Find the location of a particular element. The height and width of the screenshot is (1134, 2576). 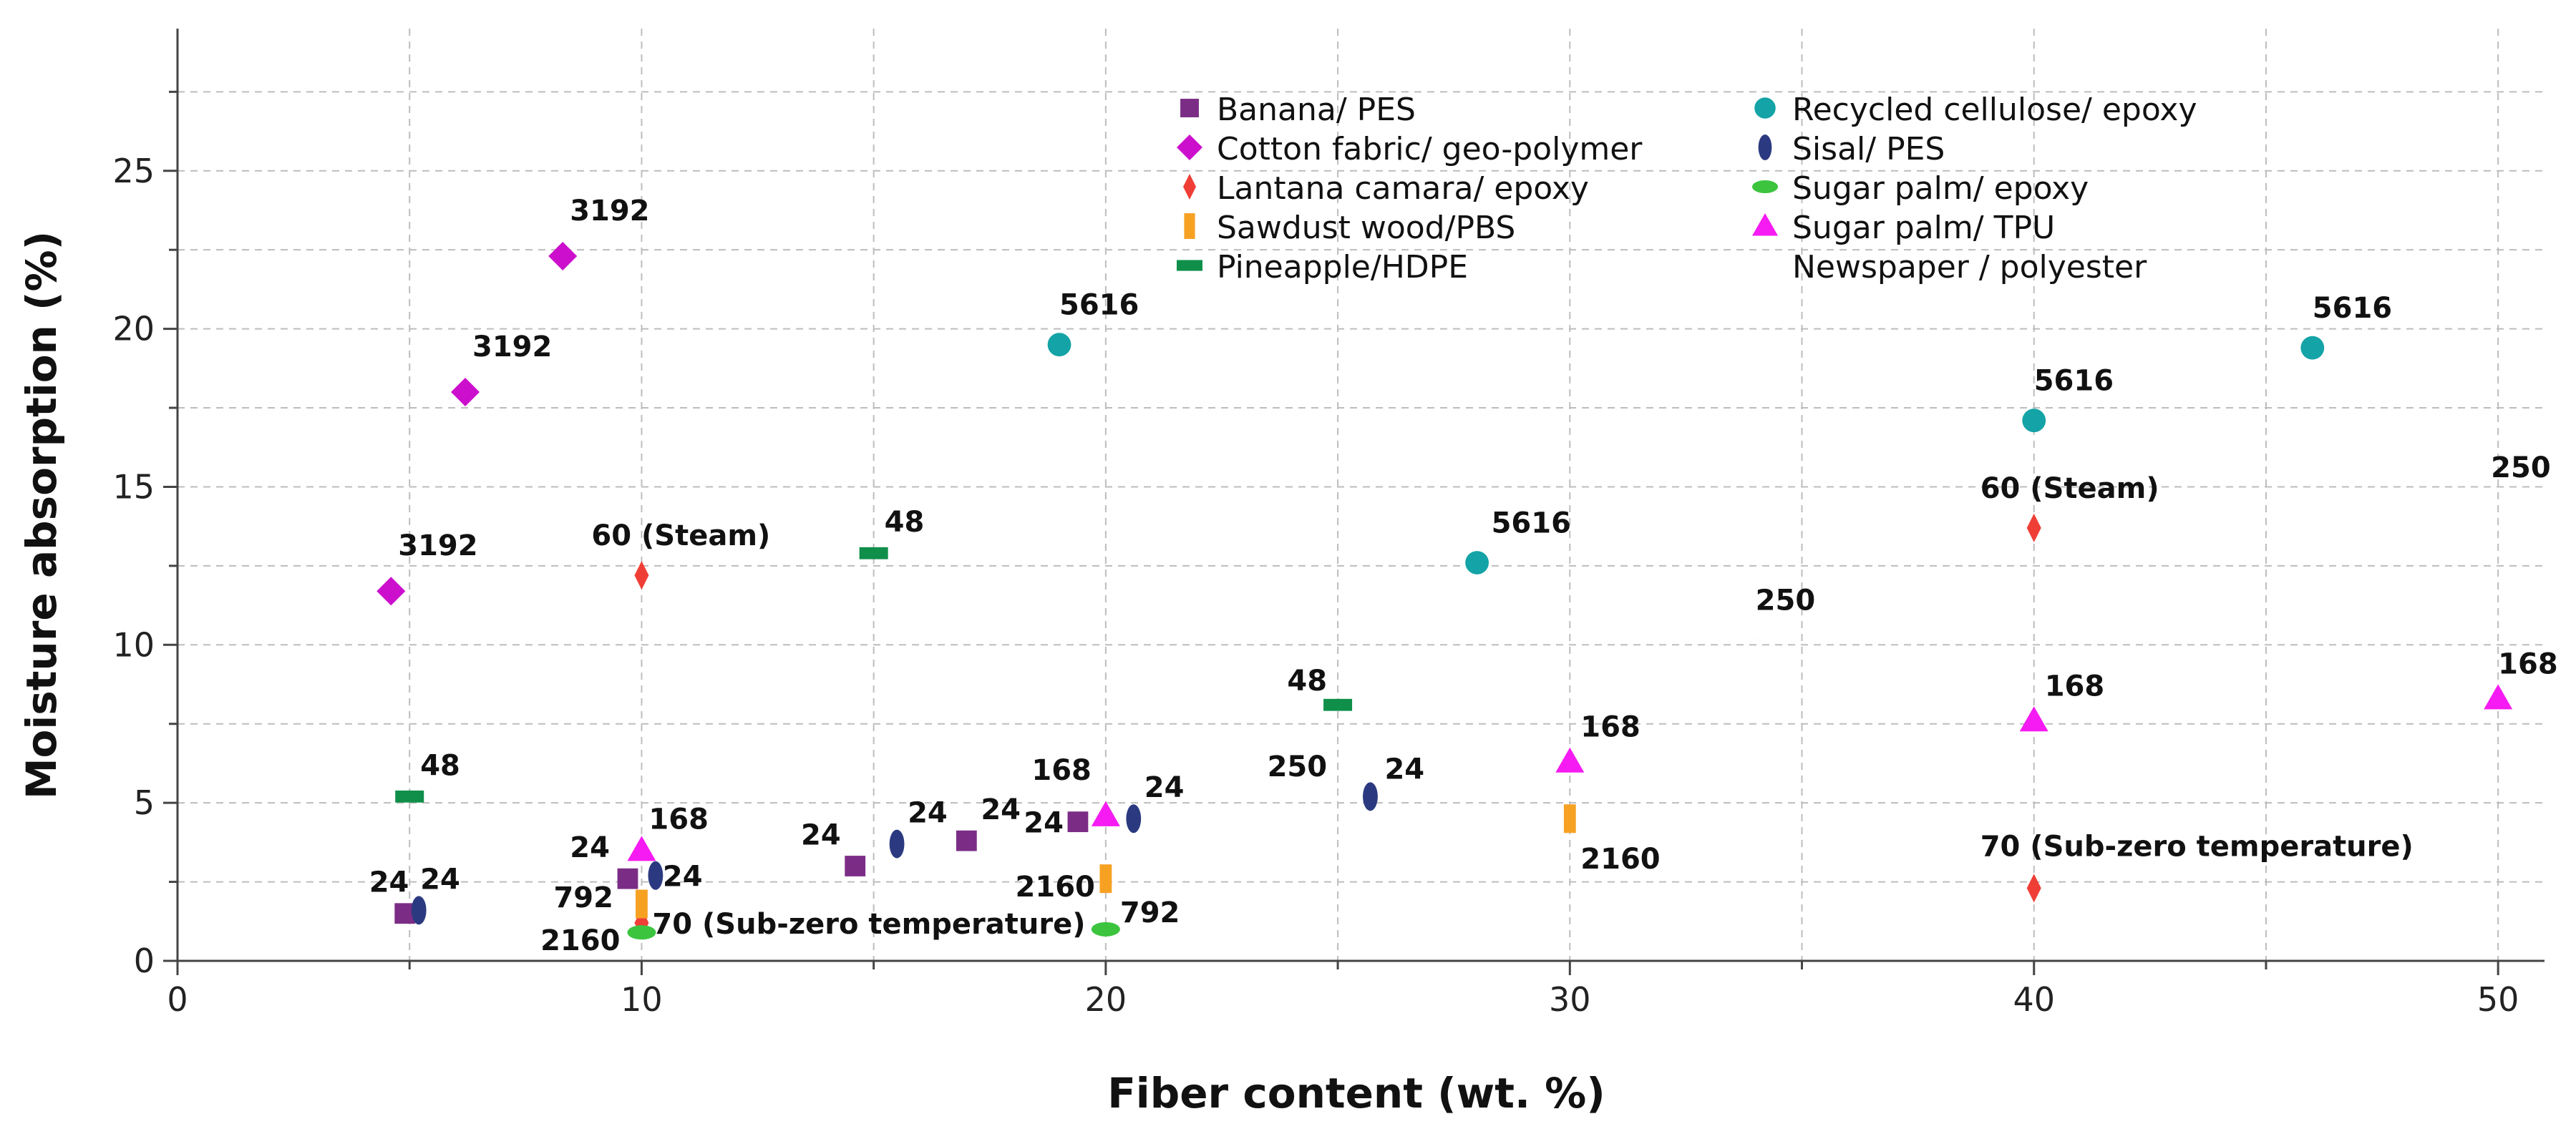

x-tick-label: 30 is located at coordinates (1570, 999).